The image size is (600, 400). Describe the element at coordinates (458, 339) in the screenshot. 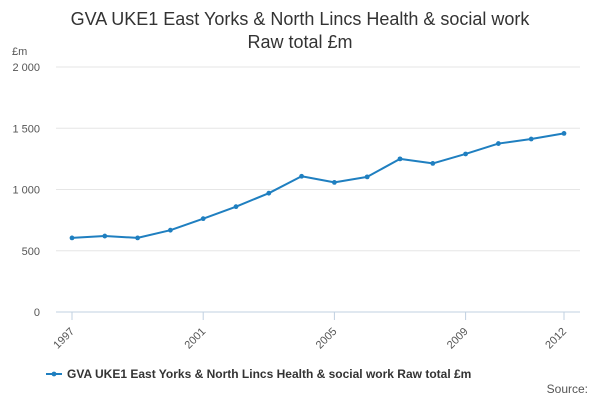

I see `x-tick-label: 2009` at that location.